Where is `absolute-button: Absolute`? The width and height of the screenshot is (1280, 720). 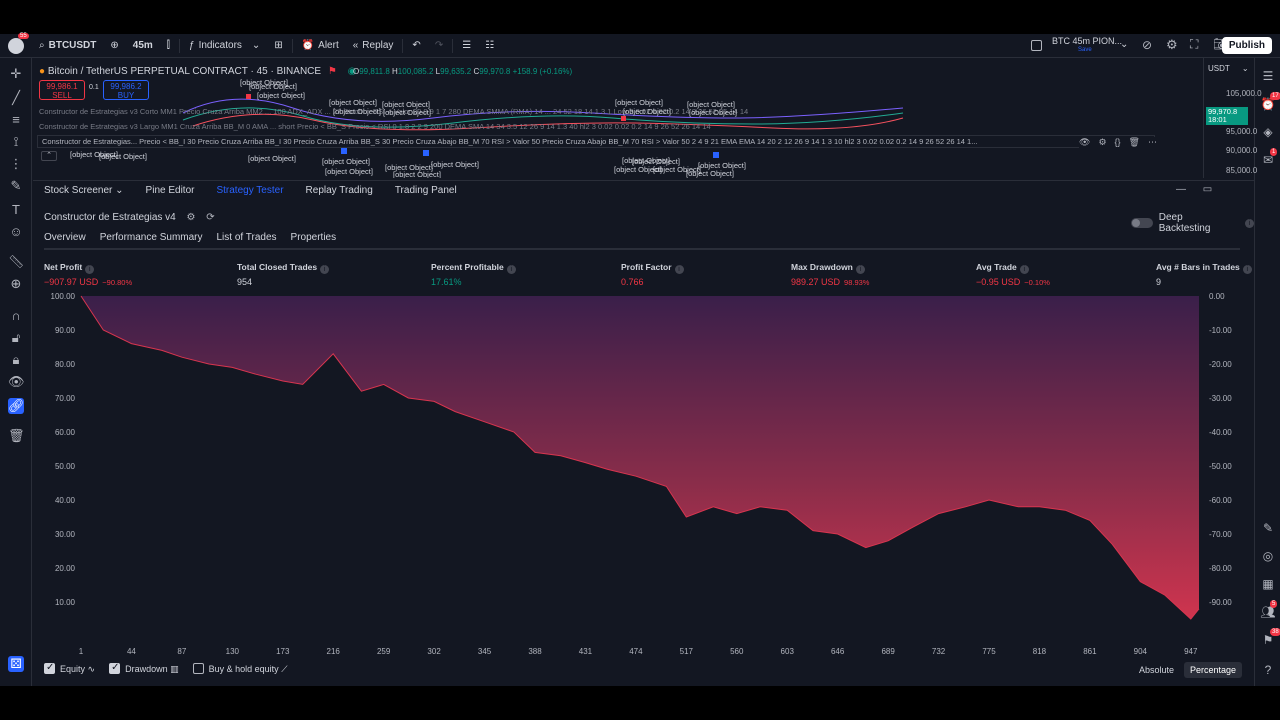 absolute-button: Absolute is located at coordinates (1157, 670).